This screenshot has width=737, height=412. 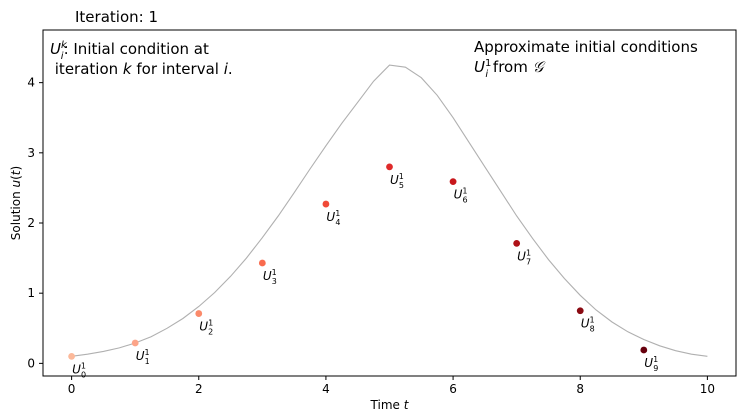 What do you see at coordinates (453, 389) in the screenshot?
I see `x-tick-label: 6` at bounding box center [453, 389].